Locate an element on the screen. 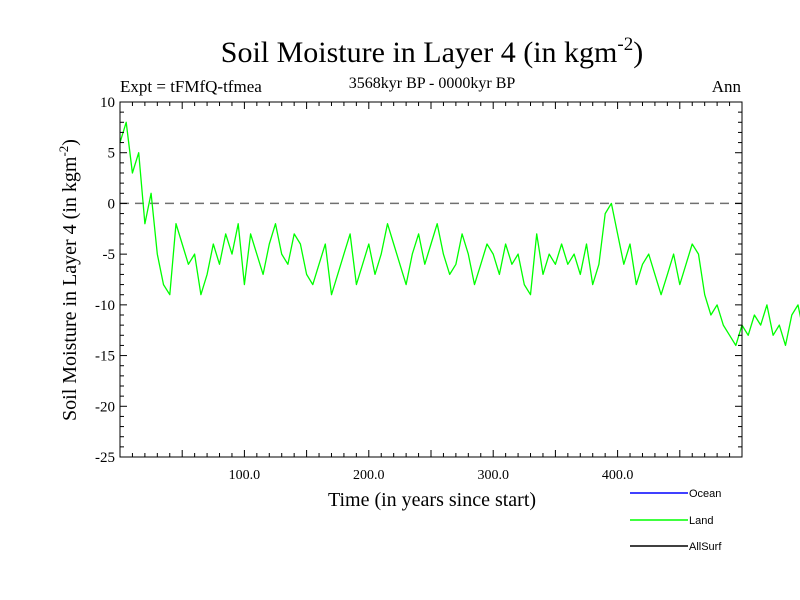  y-axis-label: Soil Moisture in Layer 4 (in kgm-2) is located at coordinates (68, 280).